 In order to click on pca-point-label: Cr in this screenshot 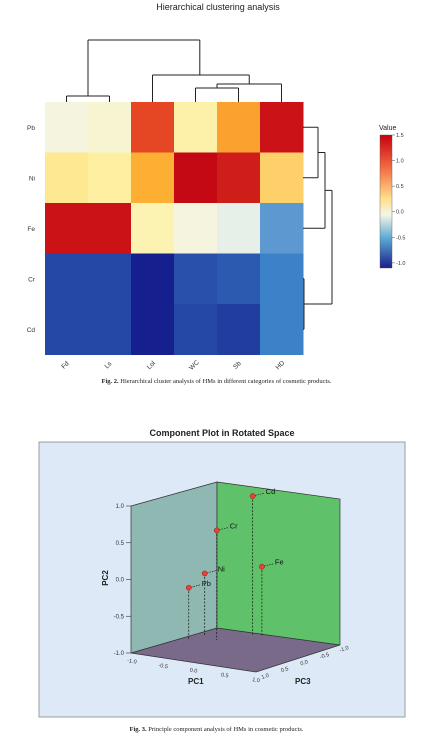, I will do `click(234, 525)`.